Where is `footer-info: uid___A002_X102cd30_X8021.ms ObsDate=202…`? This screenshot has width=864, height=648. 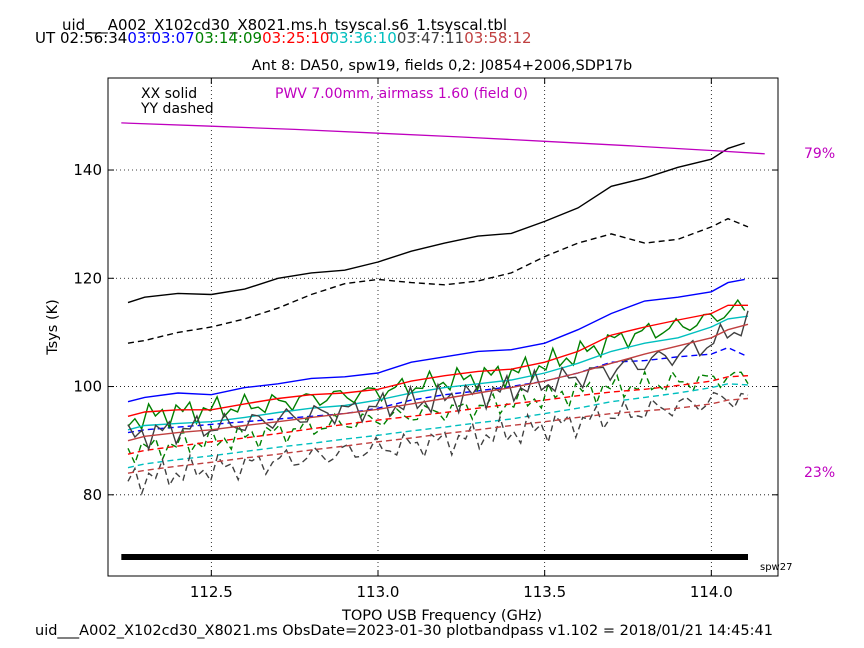 footer-info: uid___A002_X102cd30_X8021.ms ObsDate=202… is located at coordinates (404, 631).